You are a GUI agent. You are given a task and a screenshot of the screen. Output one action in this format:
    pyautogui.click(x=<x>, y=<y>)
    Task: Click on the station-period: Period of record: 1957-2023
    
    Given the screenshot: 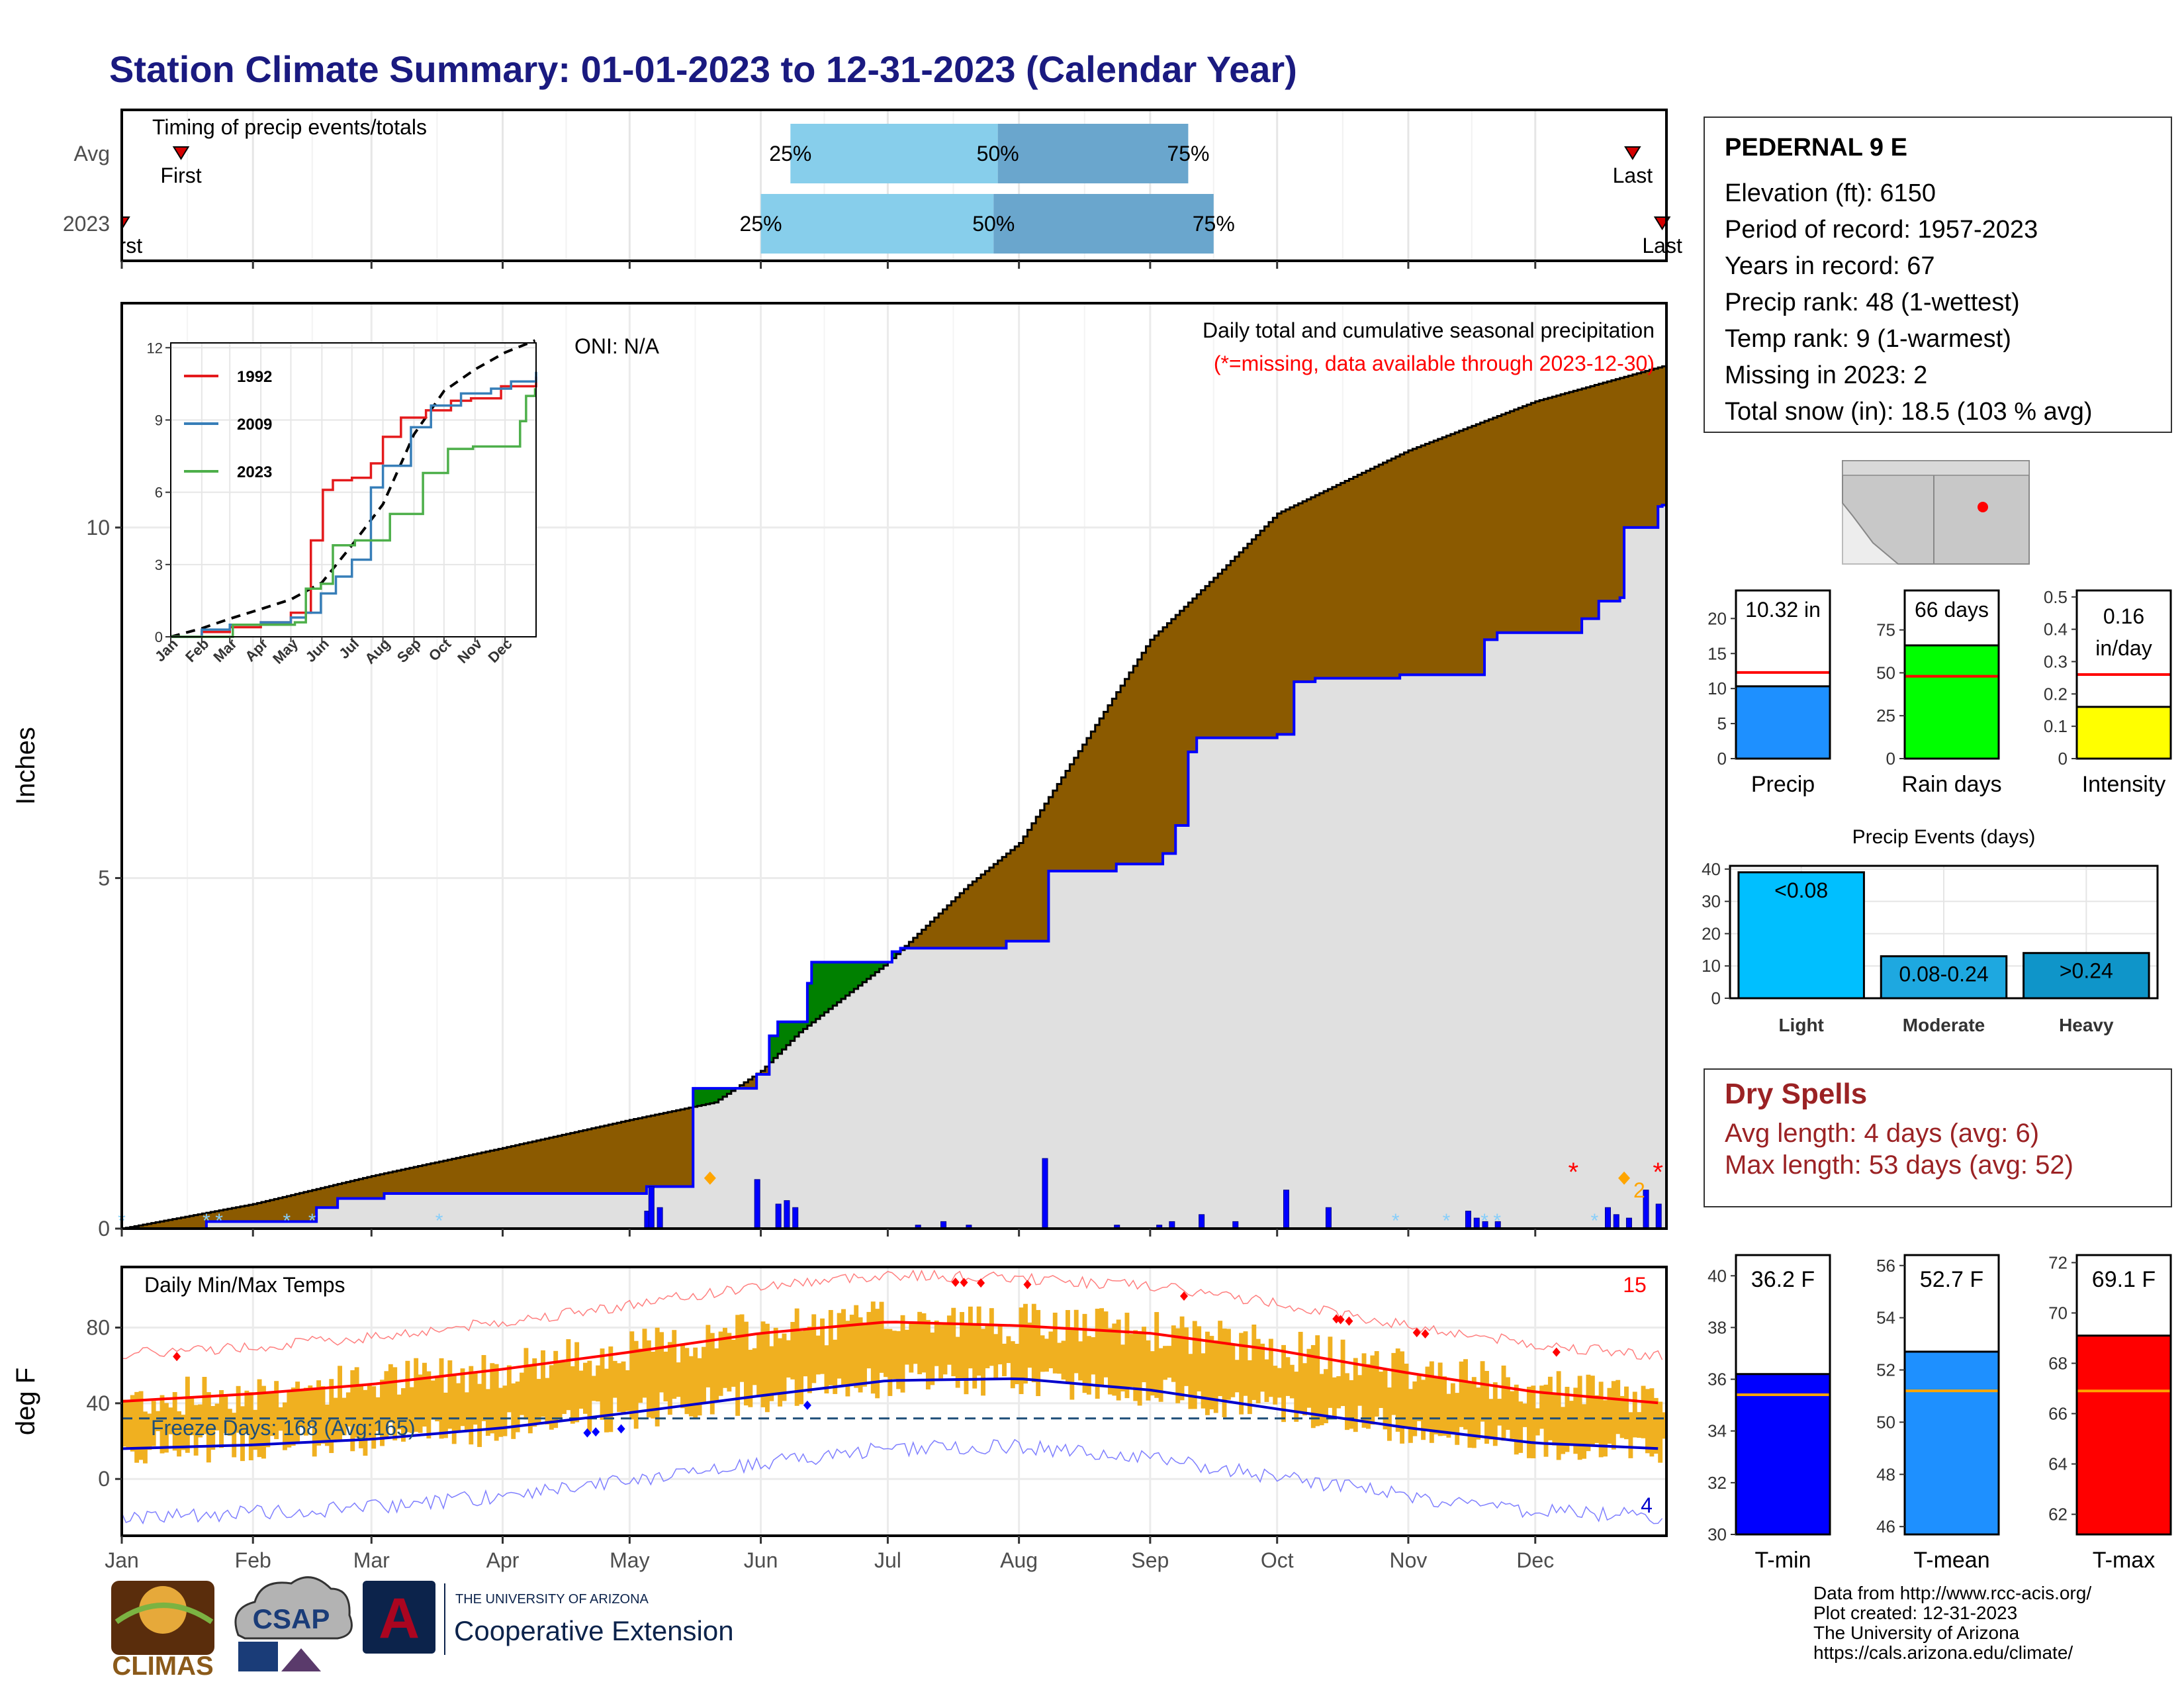 What is the action you would take?
    pyautogui.click(x=1881, y=230)
    